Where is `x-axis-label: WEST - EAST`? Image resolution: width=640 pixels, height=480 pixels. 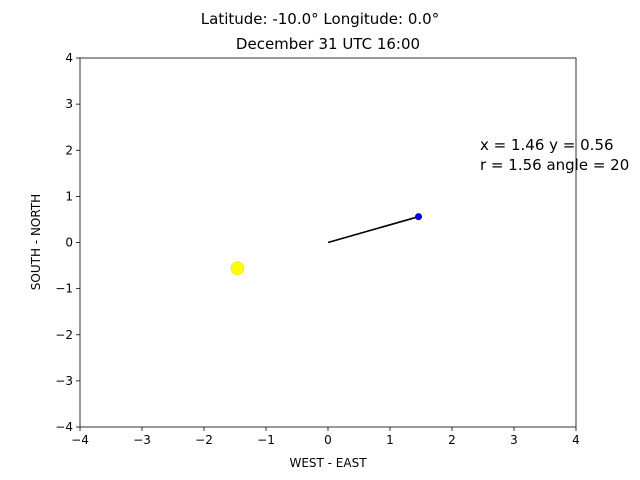 x-axis-label: WEST - EAST is located at coordinates (328, 463).